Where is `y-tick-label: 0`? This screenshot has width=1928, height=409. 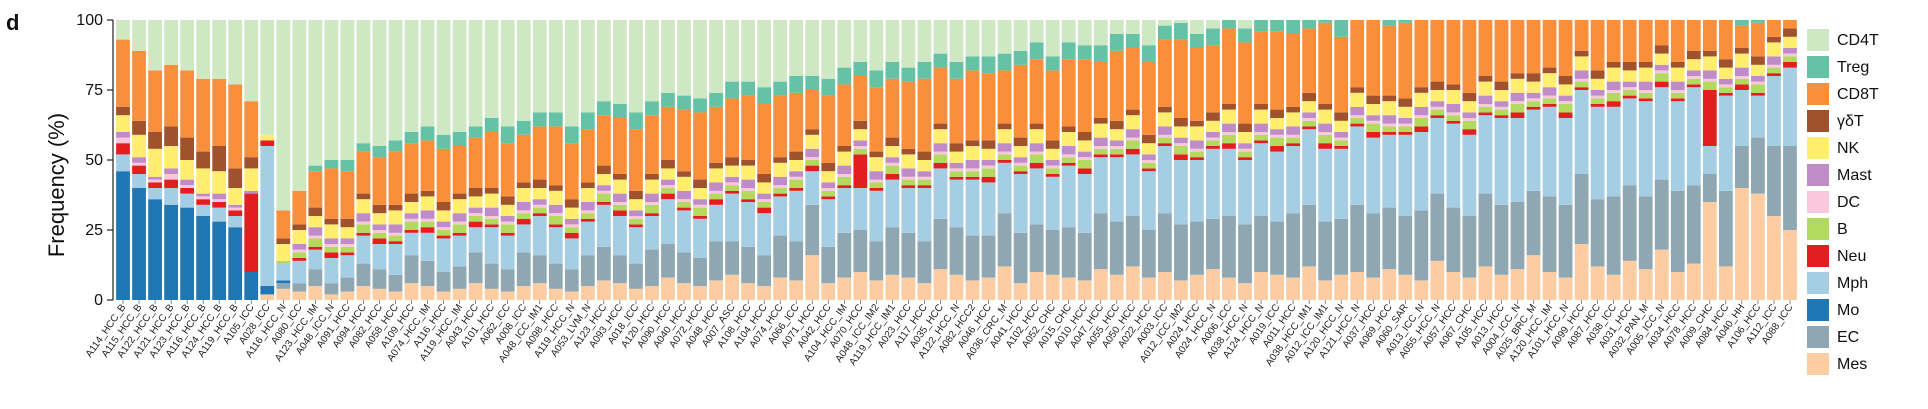 y-tick-label: 0 is located at coordinates (98, 300).